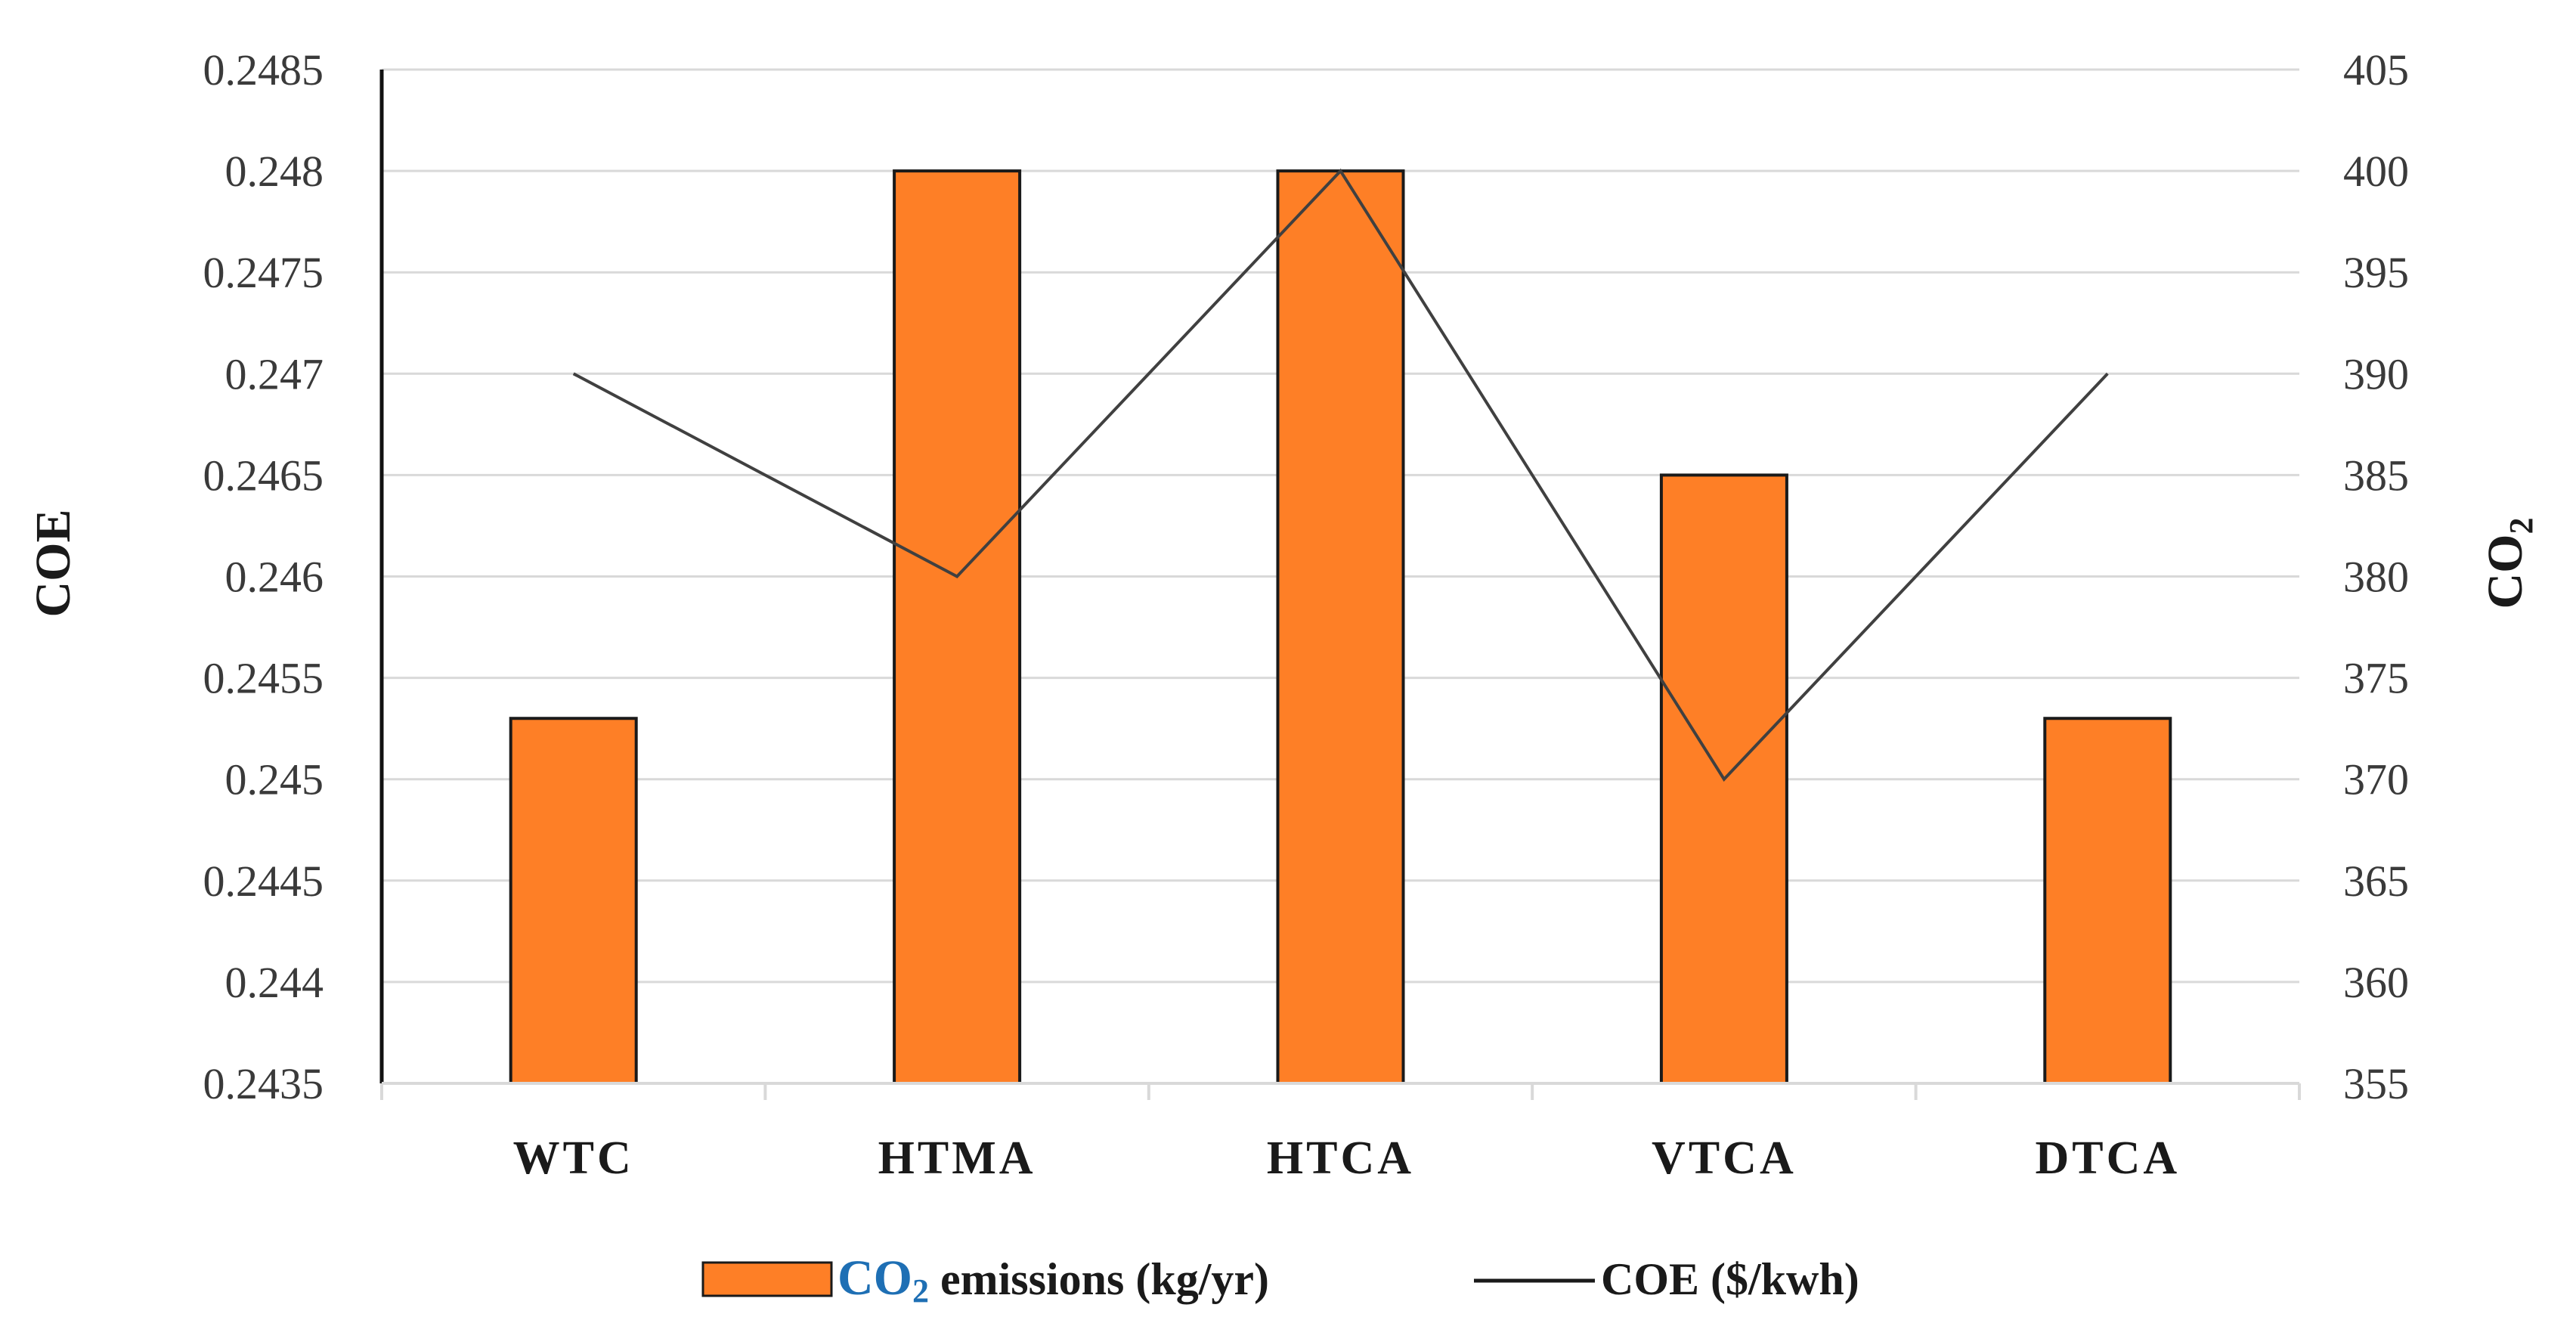  Describe the element at coordinates (957, 1158) in the screenshot. I see `category-label-htma: HTMA` at that location.